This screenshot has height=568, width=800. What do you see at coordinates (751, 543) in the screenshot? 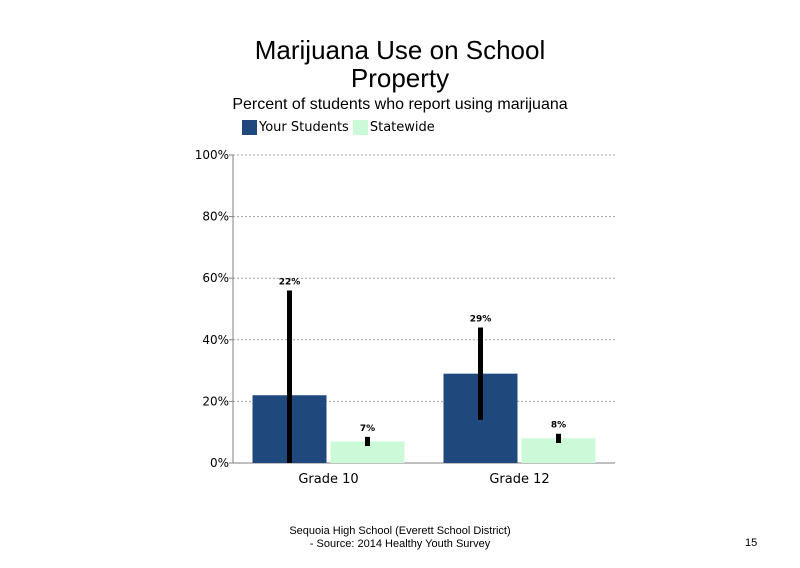
I see `page-number: 15` at bounding box center [751, 543].